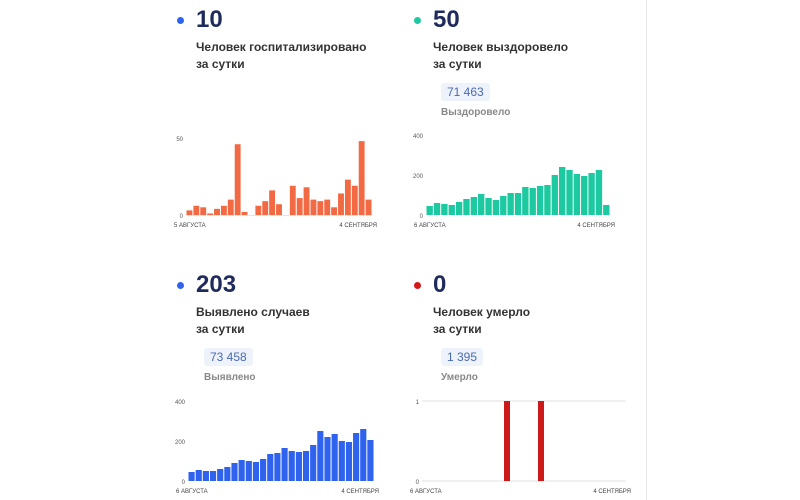 The image size is (800, 500). I want to click on recovered-total-label: Выздоровело, so click(476, 112).